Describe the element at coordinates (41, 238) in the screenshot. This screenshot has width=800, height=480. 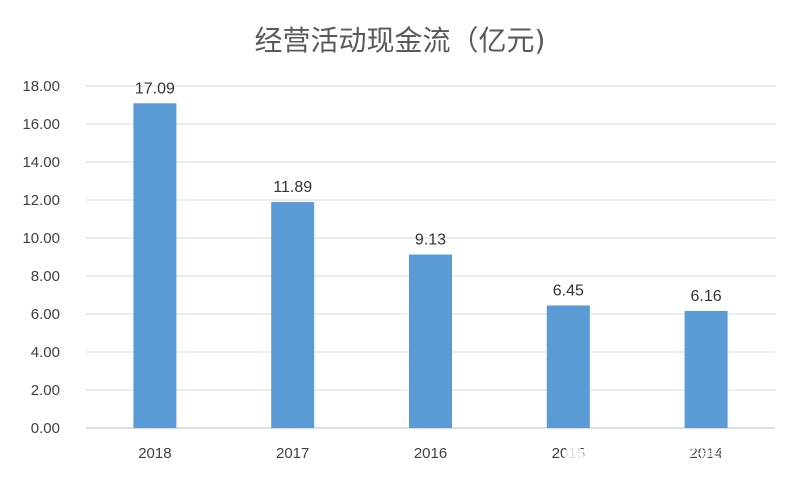
I see `y-tick-label: 10.00` at that location.